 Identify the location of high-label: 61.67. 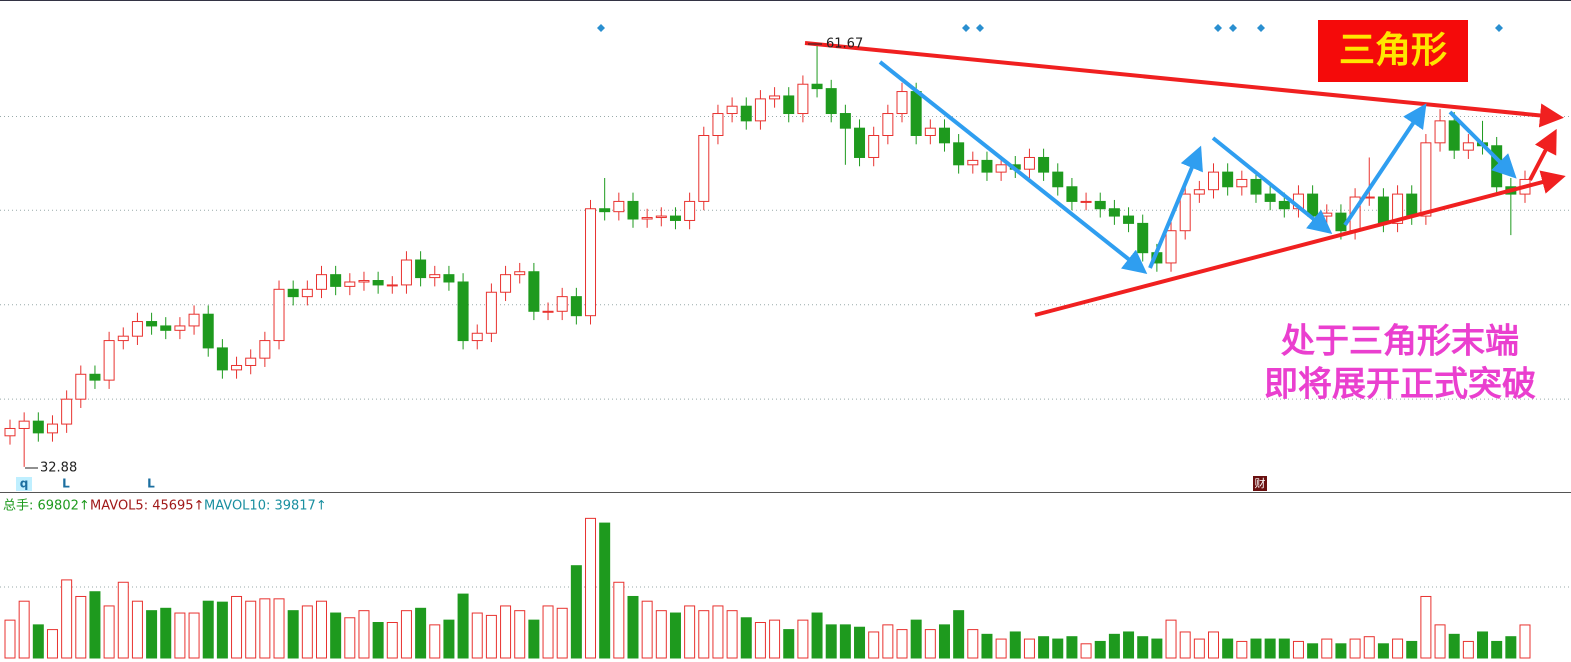
(844, 44).